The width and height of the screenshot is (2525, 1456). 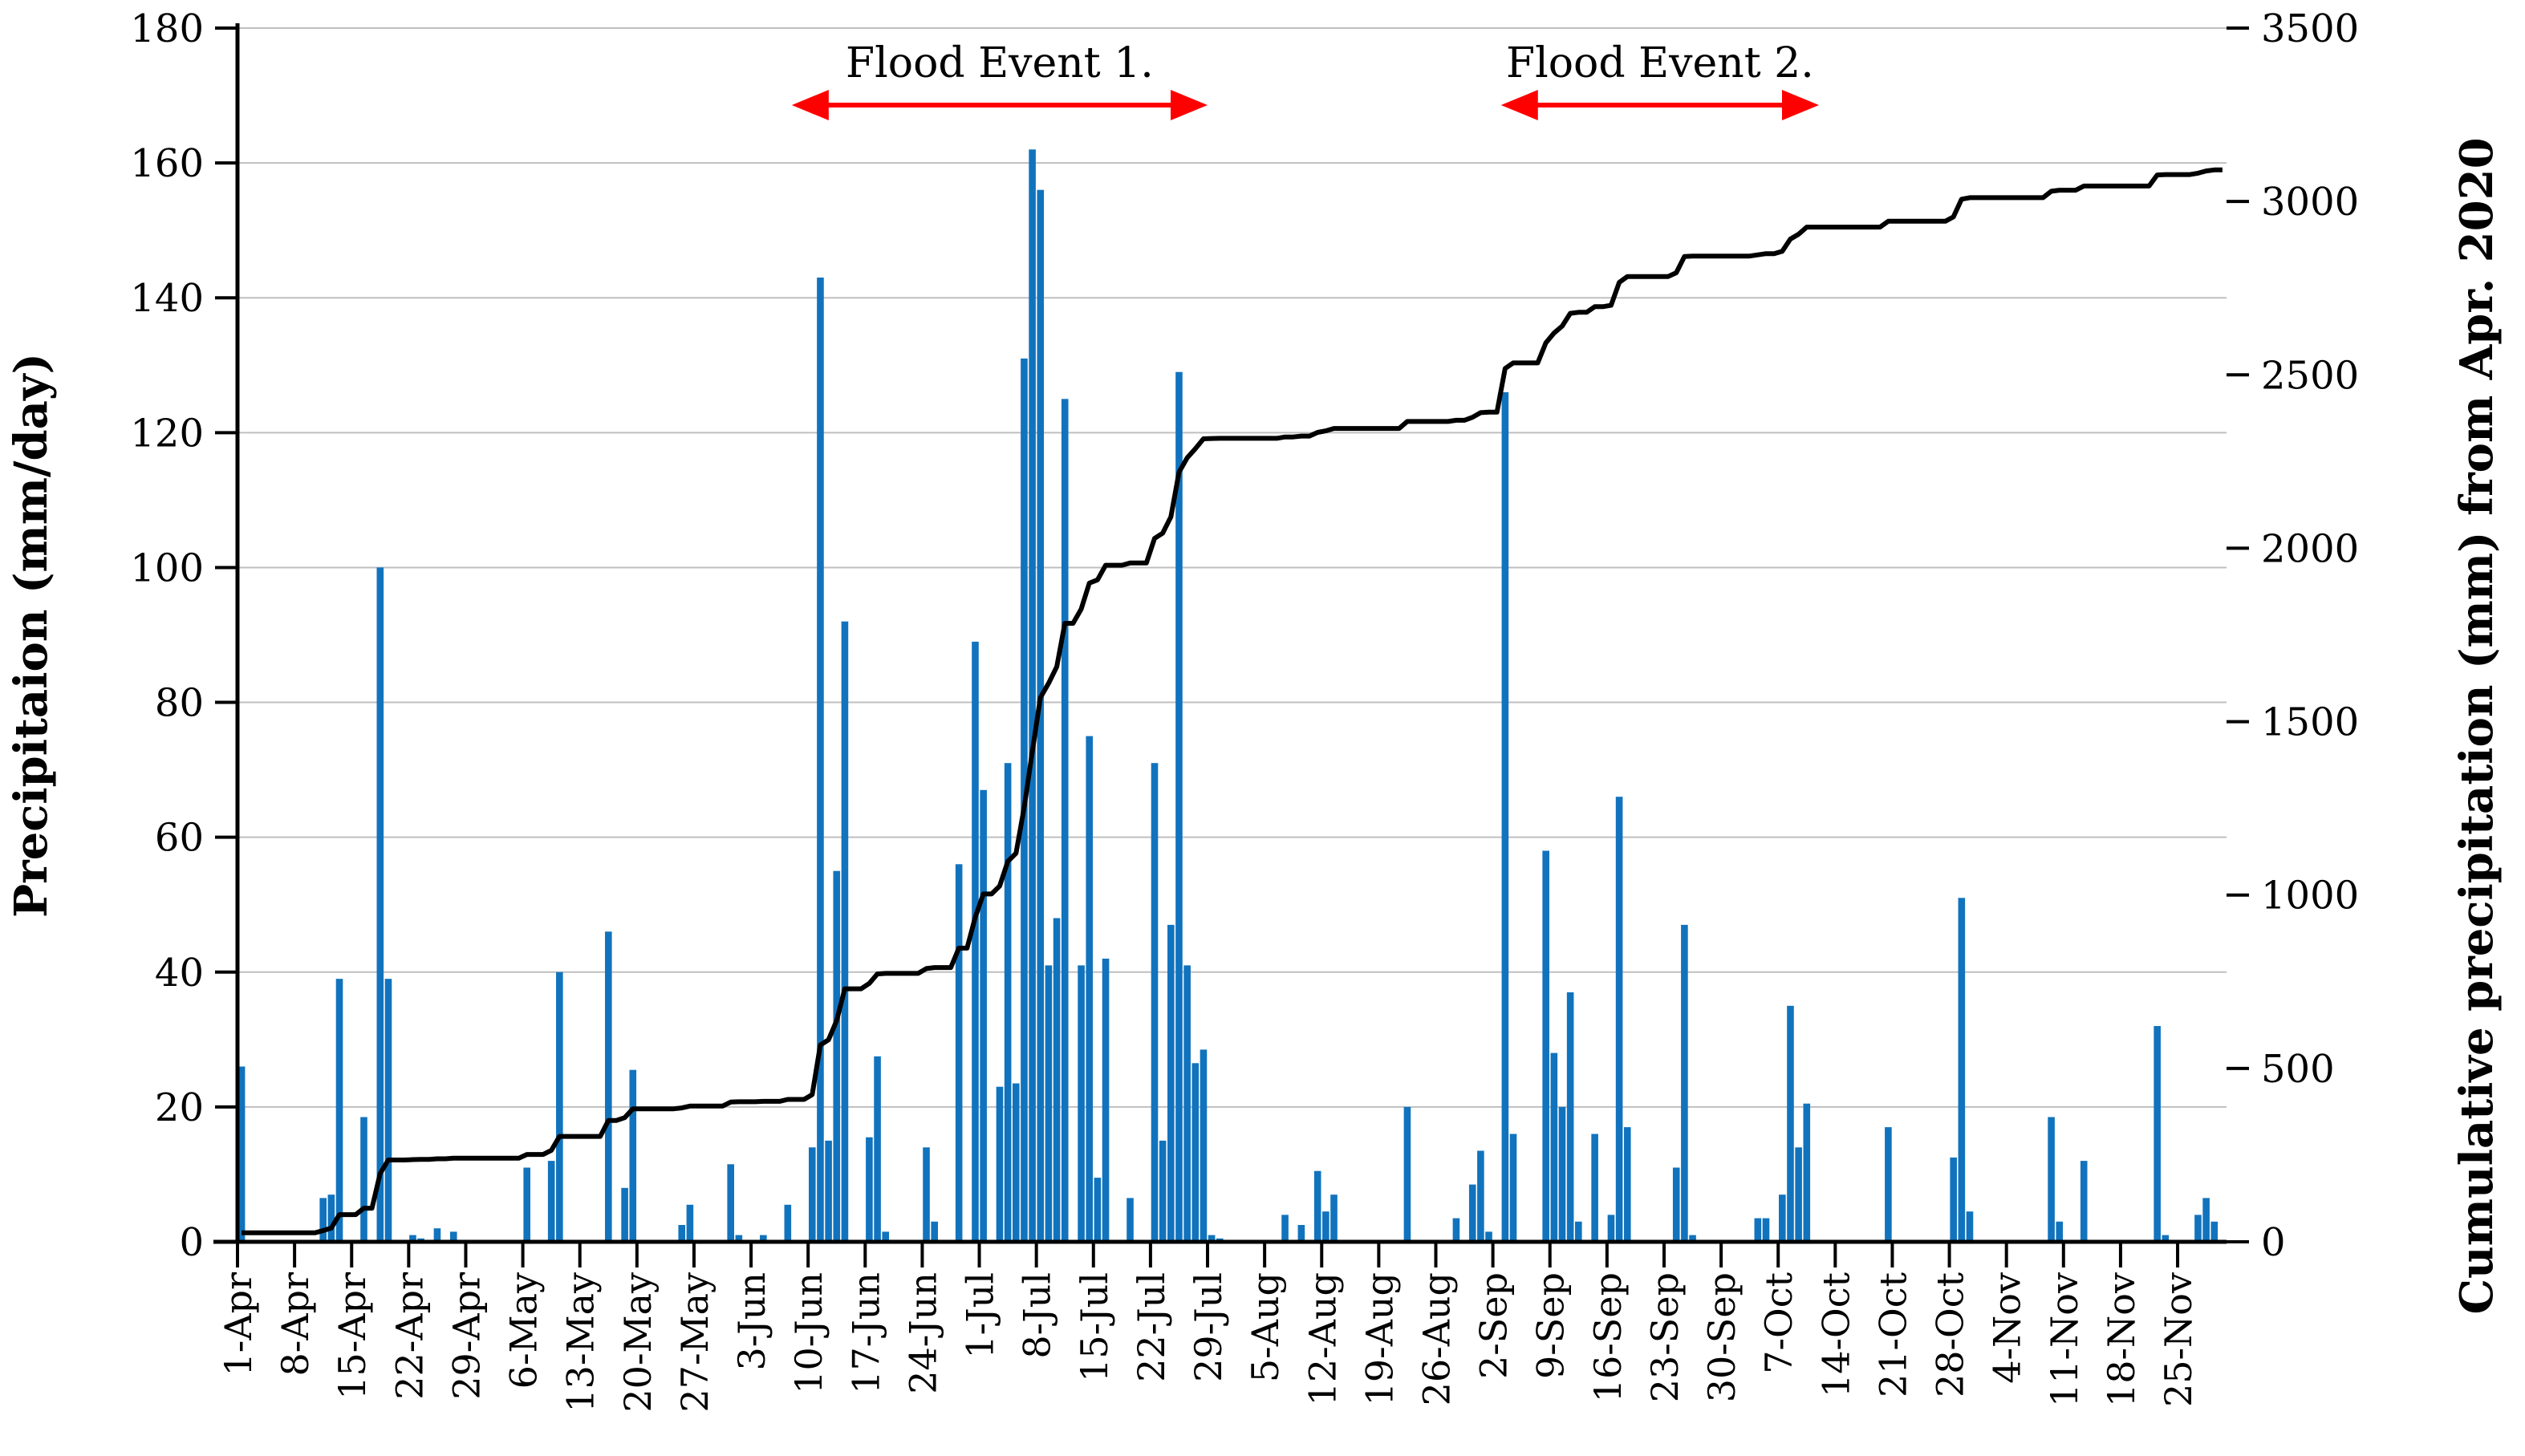 I want to click on left-tick-label: 160, so click(x=167, y=163).